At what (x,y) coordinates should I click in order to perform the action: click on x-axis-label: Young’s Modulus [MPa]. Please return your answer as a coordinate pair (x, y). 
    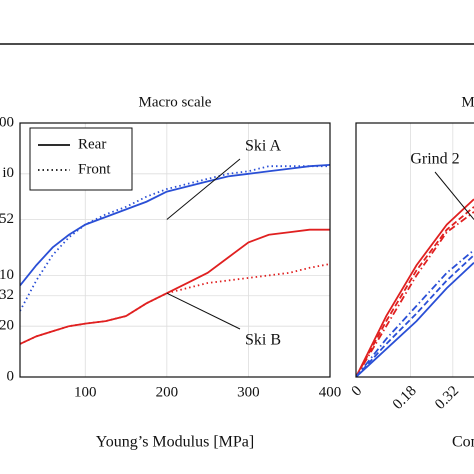
    Looking at the image, I should click on (175, 442).